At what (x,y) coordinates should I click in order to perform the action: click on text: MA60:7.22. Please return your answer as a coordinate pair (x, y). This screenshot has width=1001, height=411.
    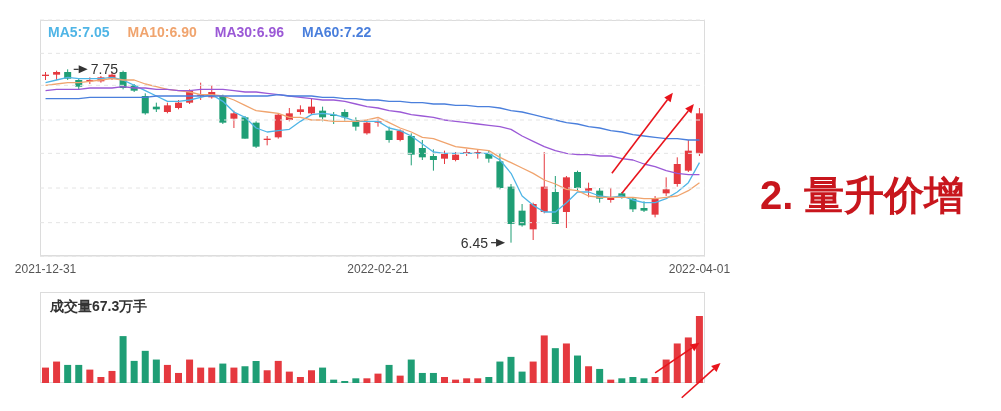
    Looking at the image, I should click on (337, 32).